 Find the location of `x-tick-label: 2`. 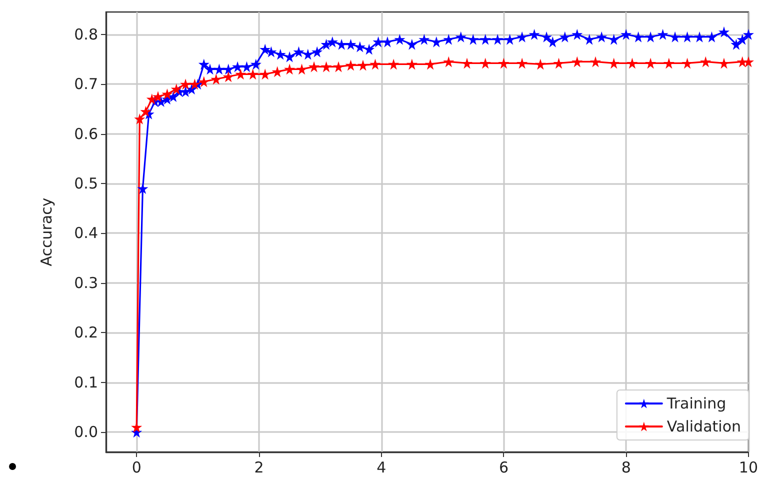

x-tick-label: 2 is located at coordinates (259, 467).